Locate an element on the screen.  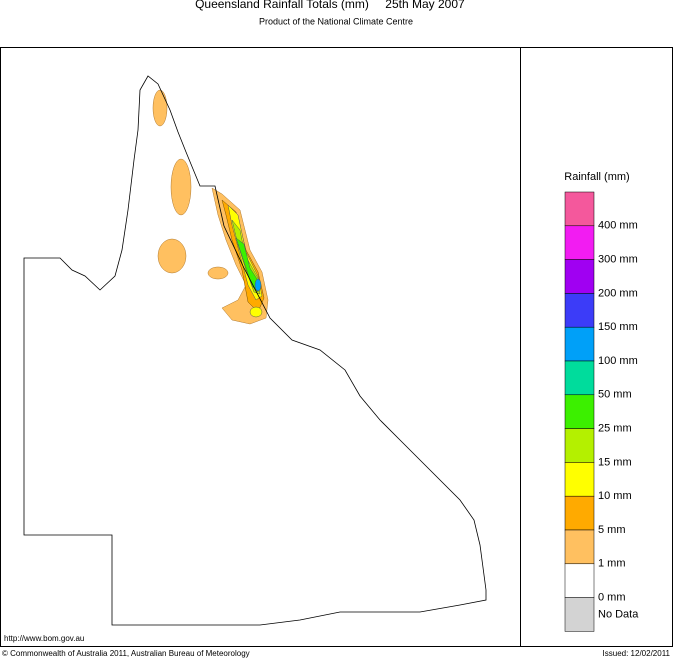
legend-no-data: No Data is located at coordinates (618, 614).